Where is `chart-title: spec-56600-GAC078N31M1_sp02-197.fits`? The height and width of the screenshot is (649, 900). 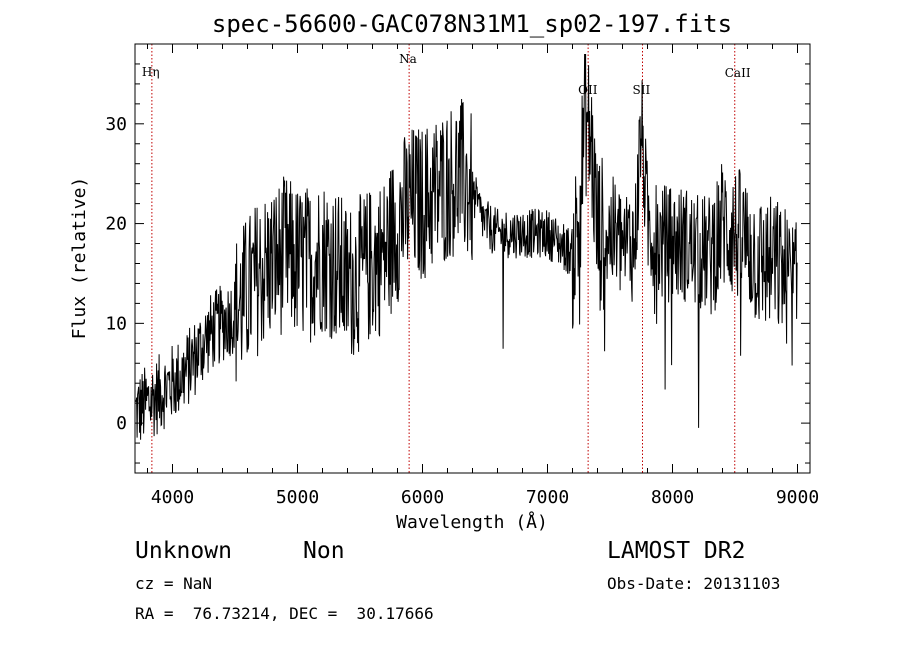 chart-title: spec-56600-GAC078N31M1_sp02-197.fits is located at coordinates (472, 24).